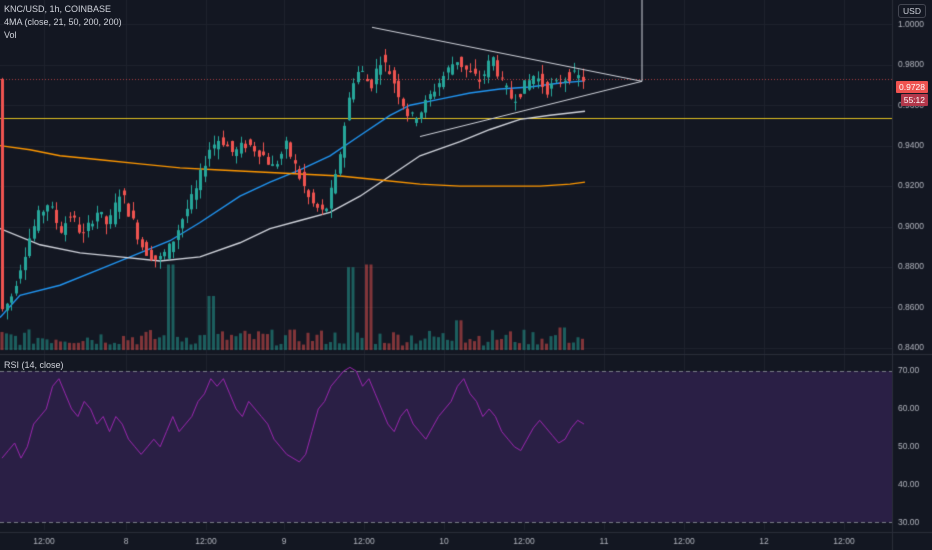  I want to click on ma-legend: 4MA (close, 21, 50, 200, 200), so click(63, 22).